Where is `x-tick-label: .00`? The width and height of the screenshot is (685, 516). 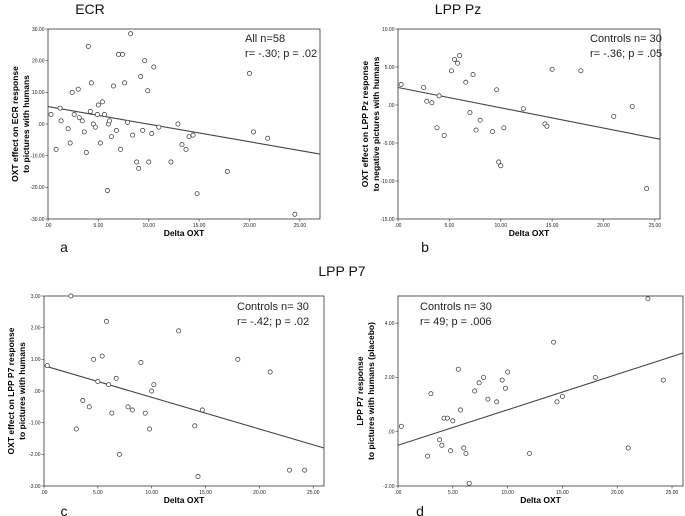
x-tick-label: .00 is located at coordinates (44, 493).